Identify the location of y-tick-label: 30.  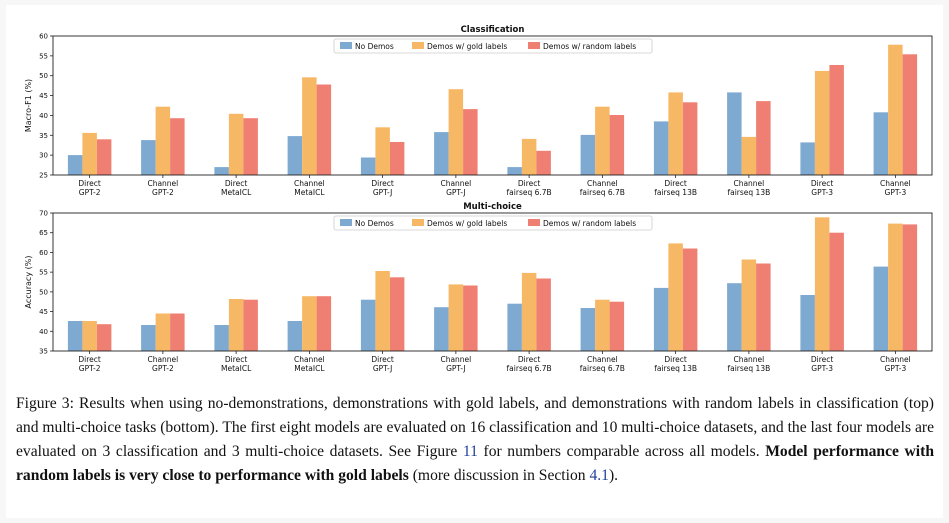
(43, 156).